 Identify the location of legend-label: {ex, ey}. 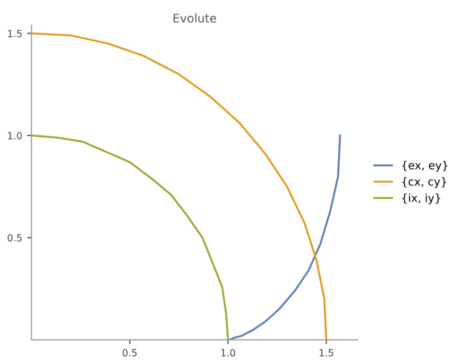
(425, 166).